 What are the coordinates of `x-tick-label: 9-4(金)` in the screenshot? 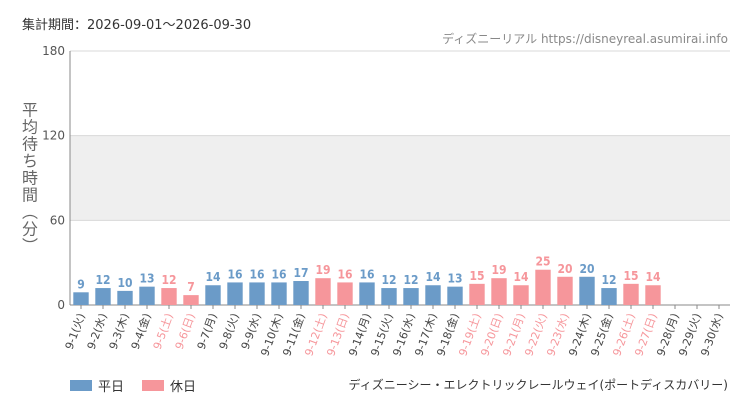 It's located at (141, 331).